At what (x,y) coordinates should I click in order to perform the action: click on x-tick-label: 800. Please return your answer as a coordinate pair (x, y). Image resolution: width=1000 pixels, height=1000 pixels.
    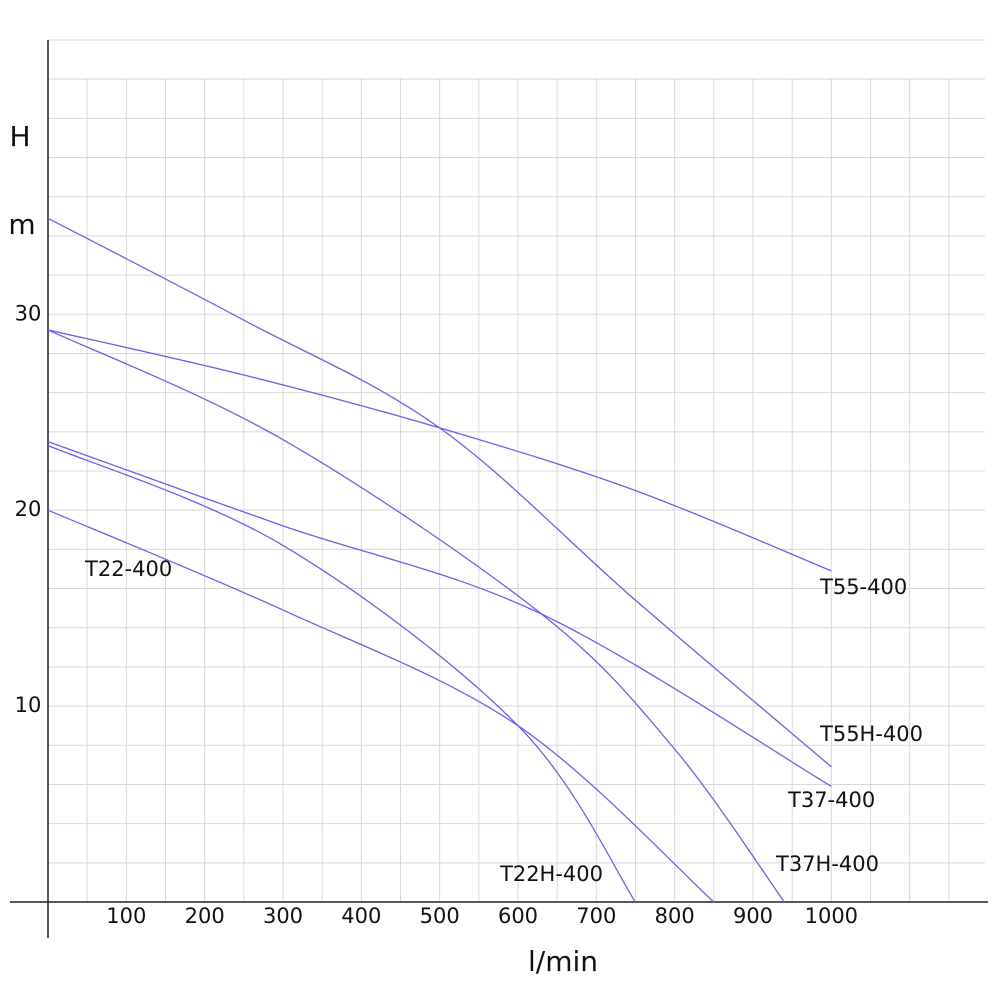
    Looking at the image, I should click on (675, 916).